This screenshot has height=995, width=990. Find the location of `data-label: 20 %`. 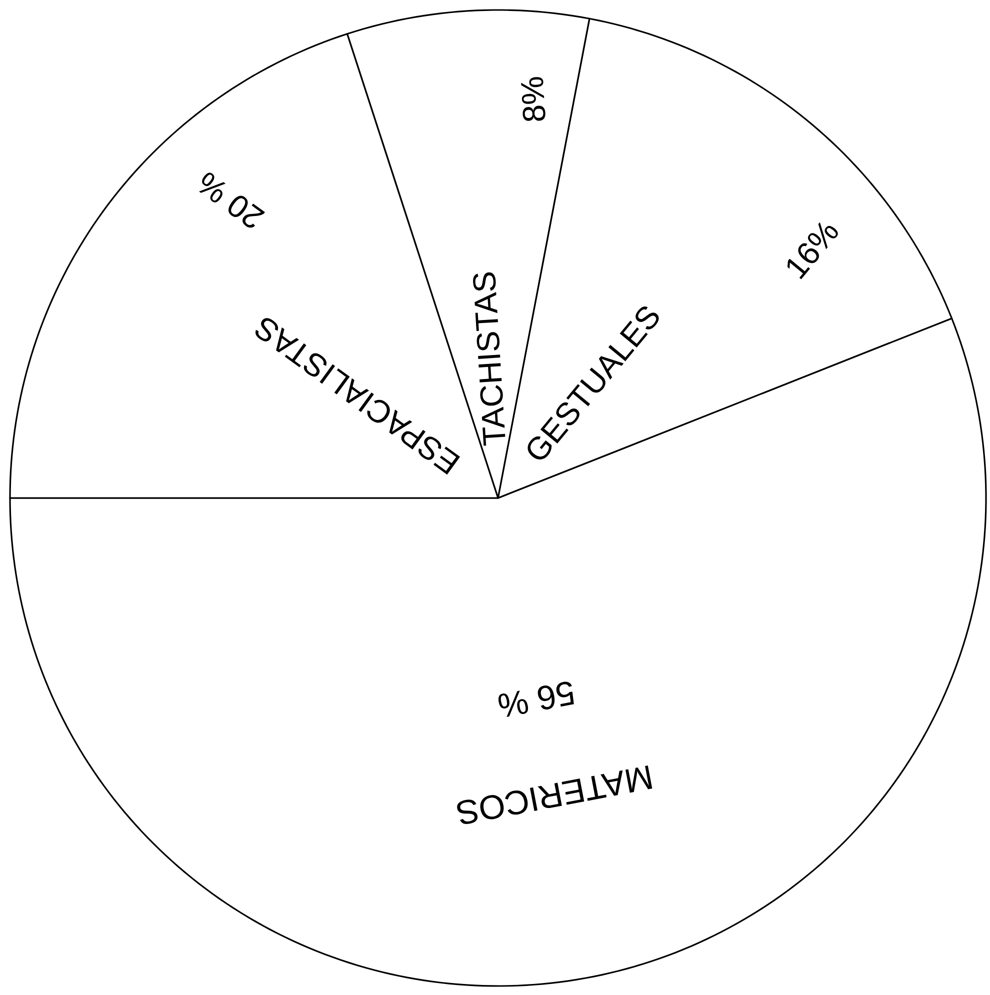

data-label: 20 % is located at coordinates (231, 200).